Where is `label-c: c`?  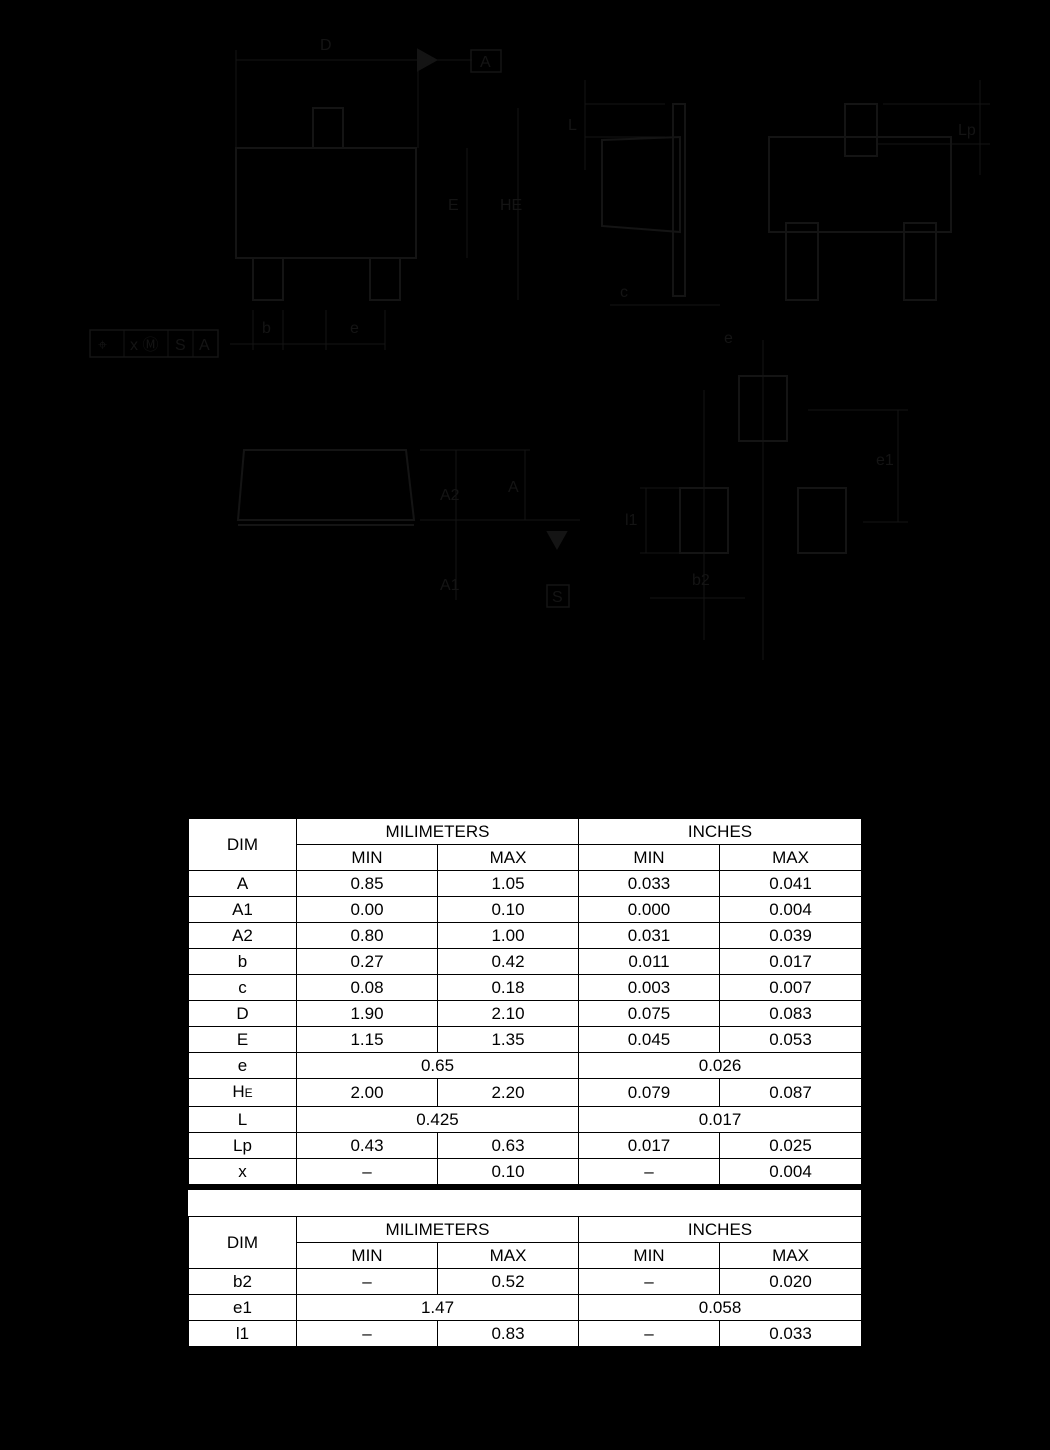 label-c: c is located at coordinates (624, 292).